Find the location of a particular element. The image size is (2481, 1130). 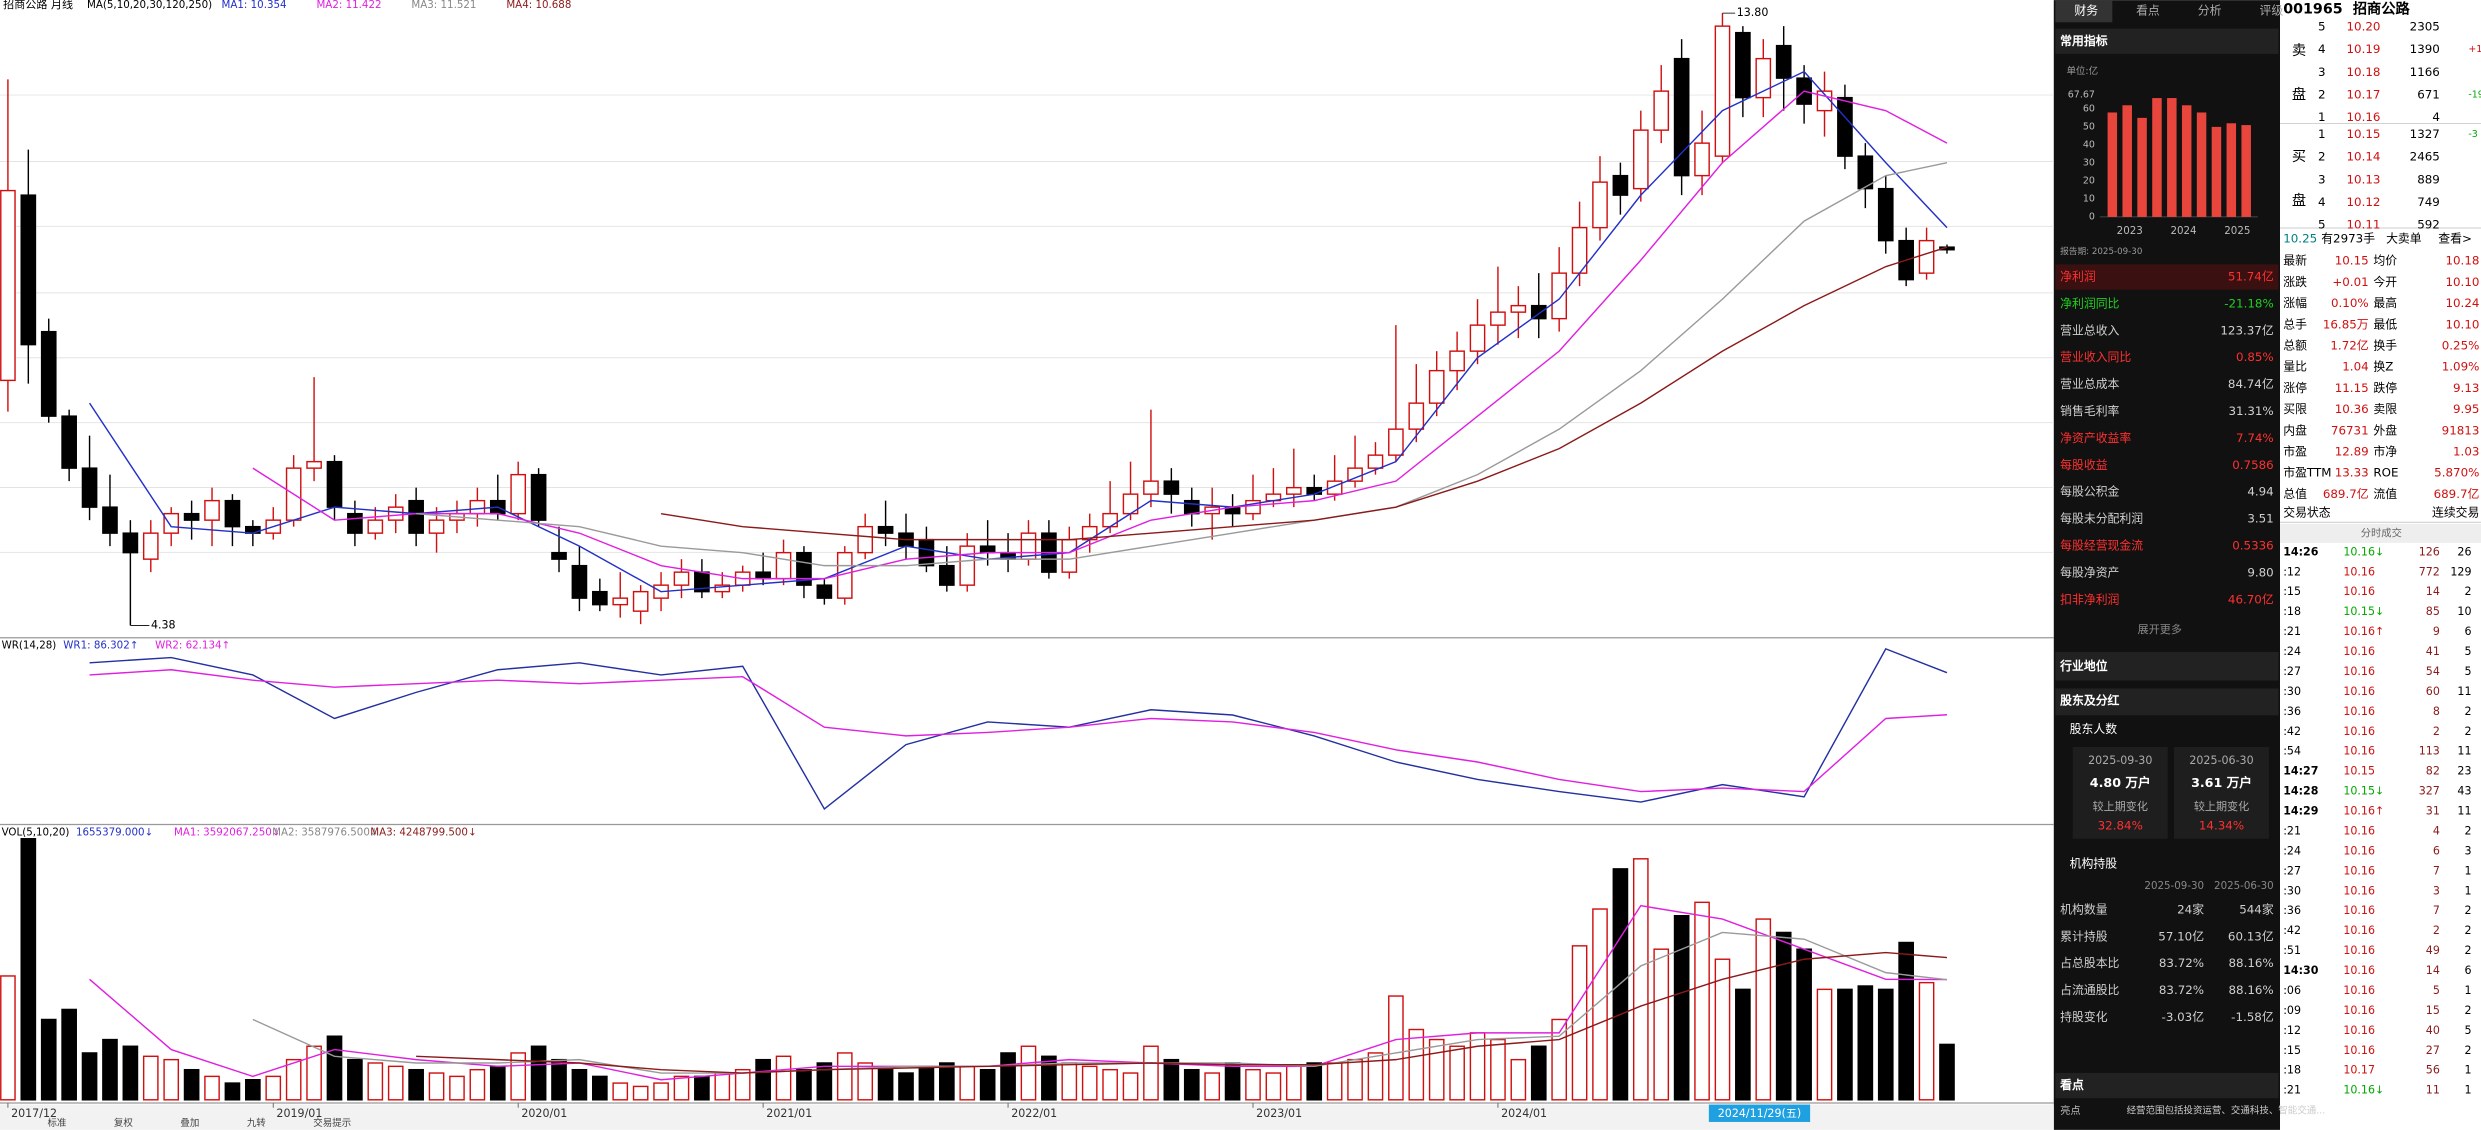

x-tick-label: 2023/01 is located at coordinates (1279, 1113).